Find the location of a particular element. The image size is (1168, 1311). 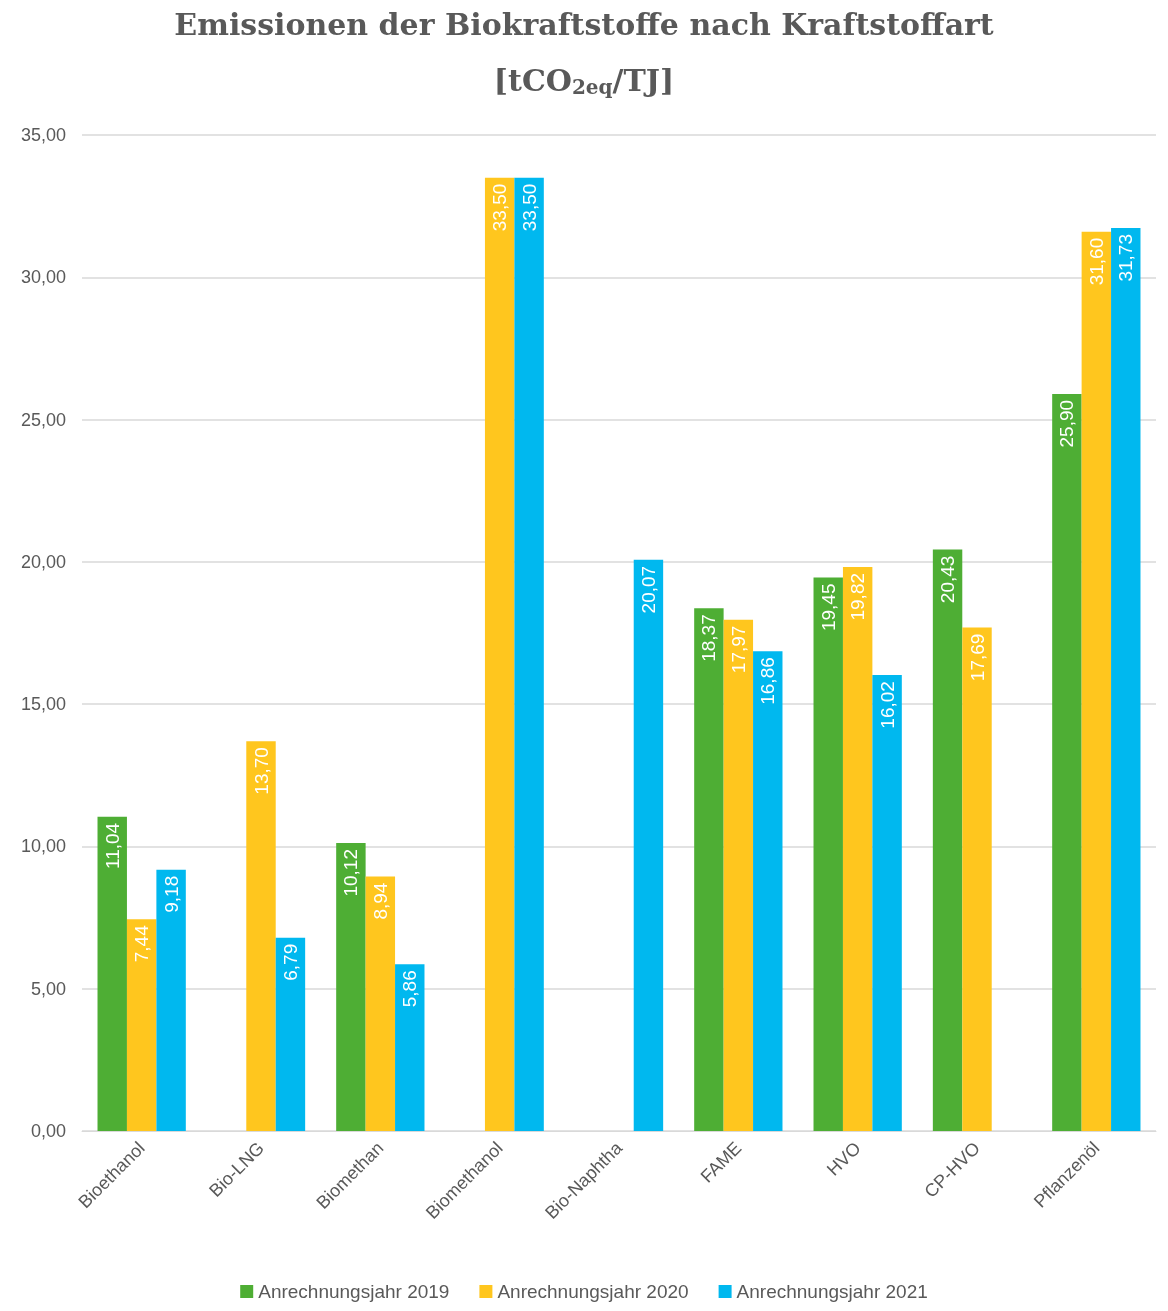

y-tick-label: 35,00 is located at coordinates (43, 135).